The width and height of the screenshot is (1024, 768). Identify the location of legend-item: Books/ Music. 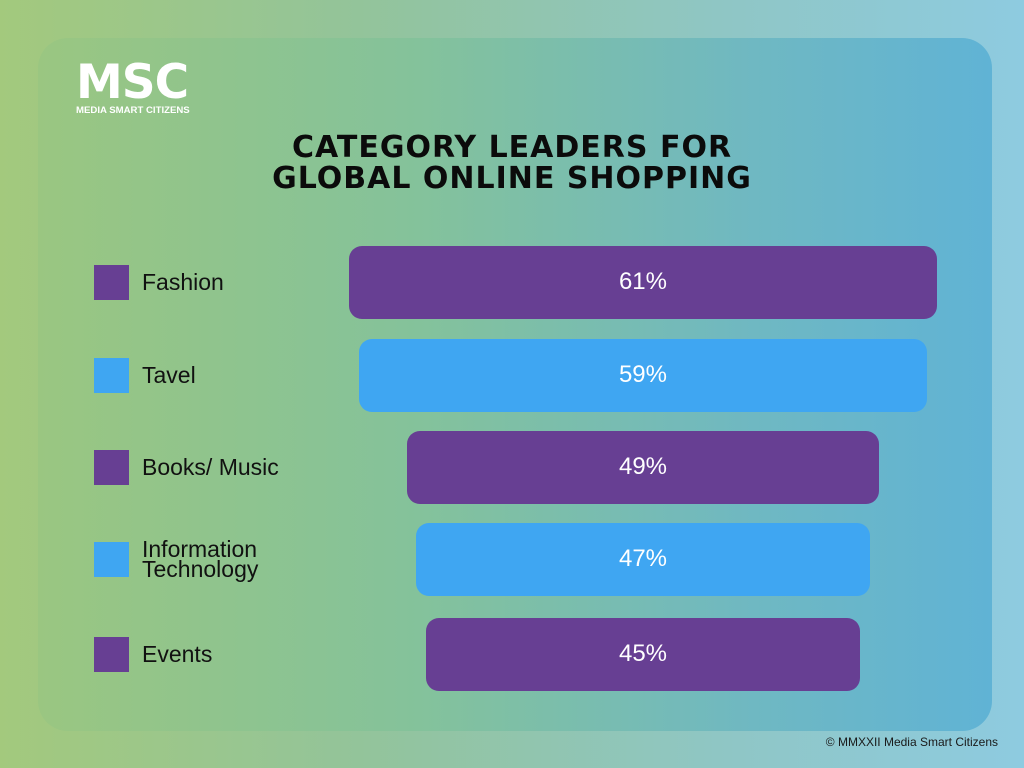
(218, 467).